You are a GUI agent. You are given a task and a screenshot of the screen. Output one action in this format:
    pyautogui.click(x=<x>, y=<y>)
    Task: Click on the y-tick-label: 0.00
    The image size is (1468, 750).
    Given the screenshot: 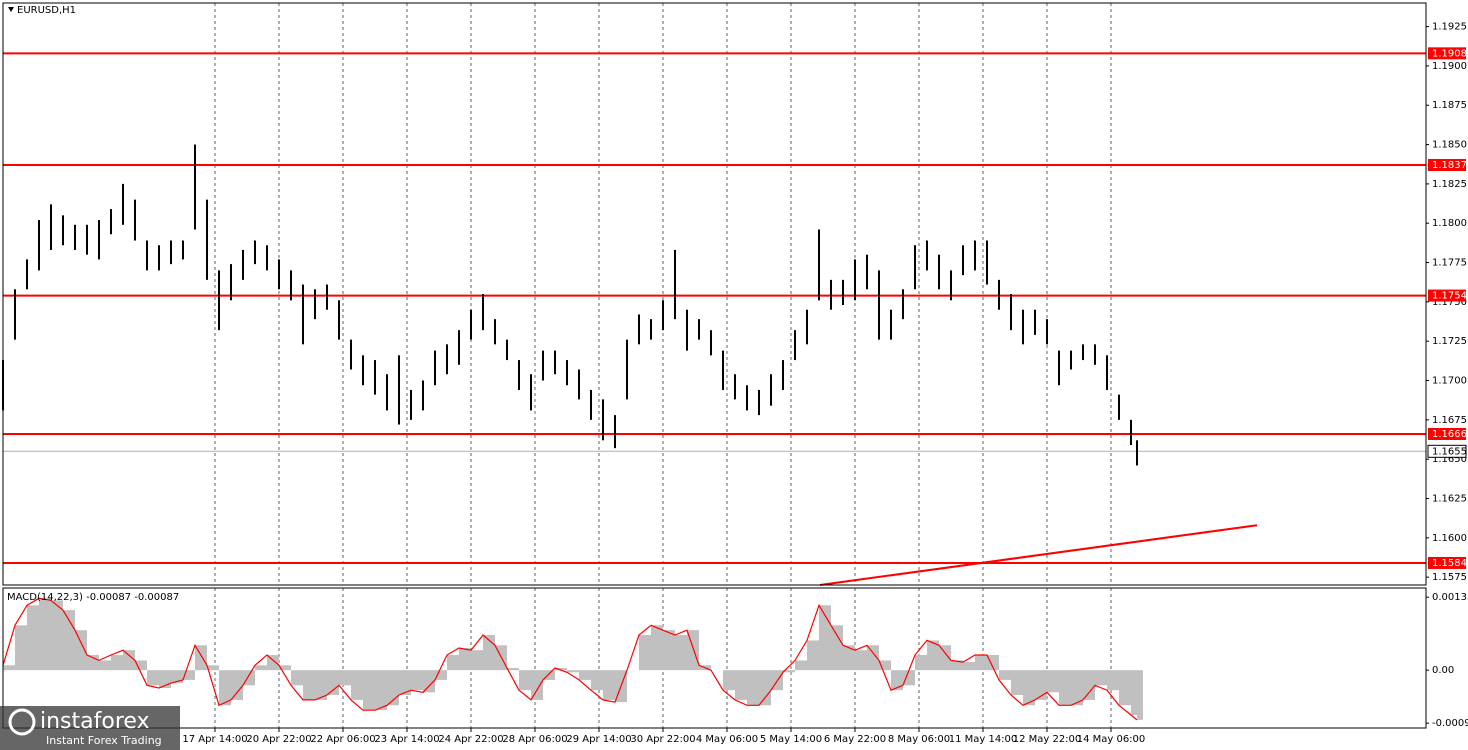 What is the action you would take?
    pyautogui.click(x=1443, y=670)
    